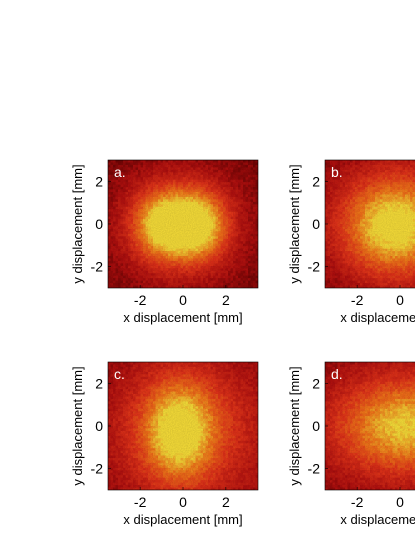 The height and width of the screenshot is (542, 415). I want to click on x-tick-label: -2, so click(140, 300).